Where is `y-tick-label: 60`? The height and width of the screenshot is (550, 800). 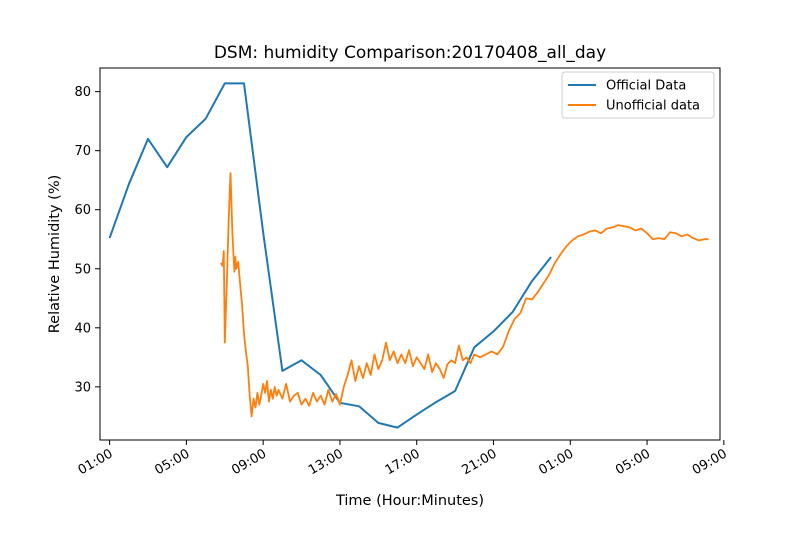 y-tick-label: 60 is located at coordinates (82, 210).